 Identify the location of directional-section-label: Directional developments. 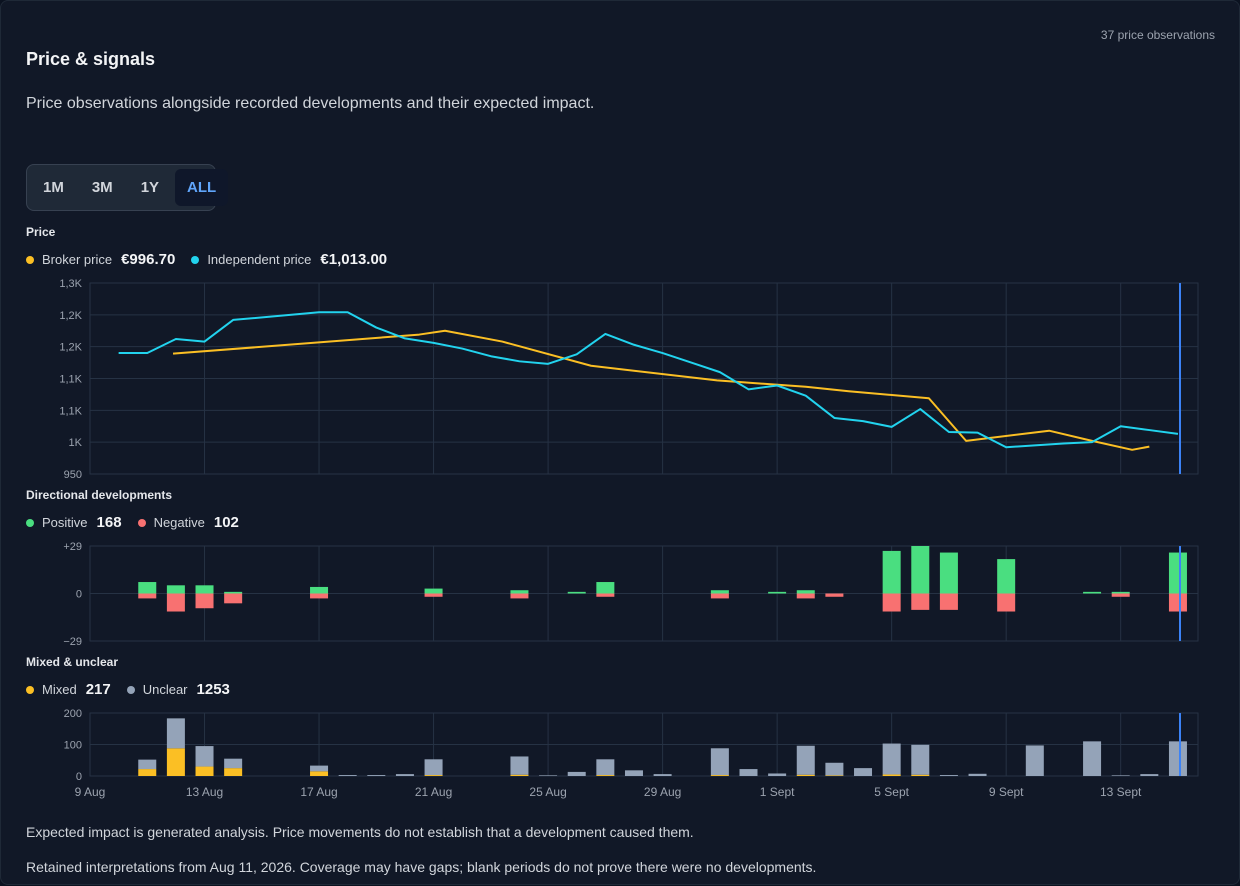
(99, 495).